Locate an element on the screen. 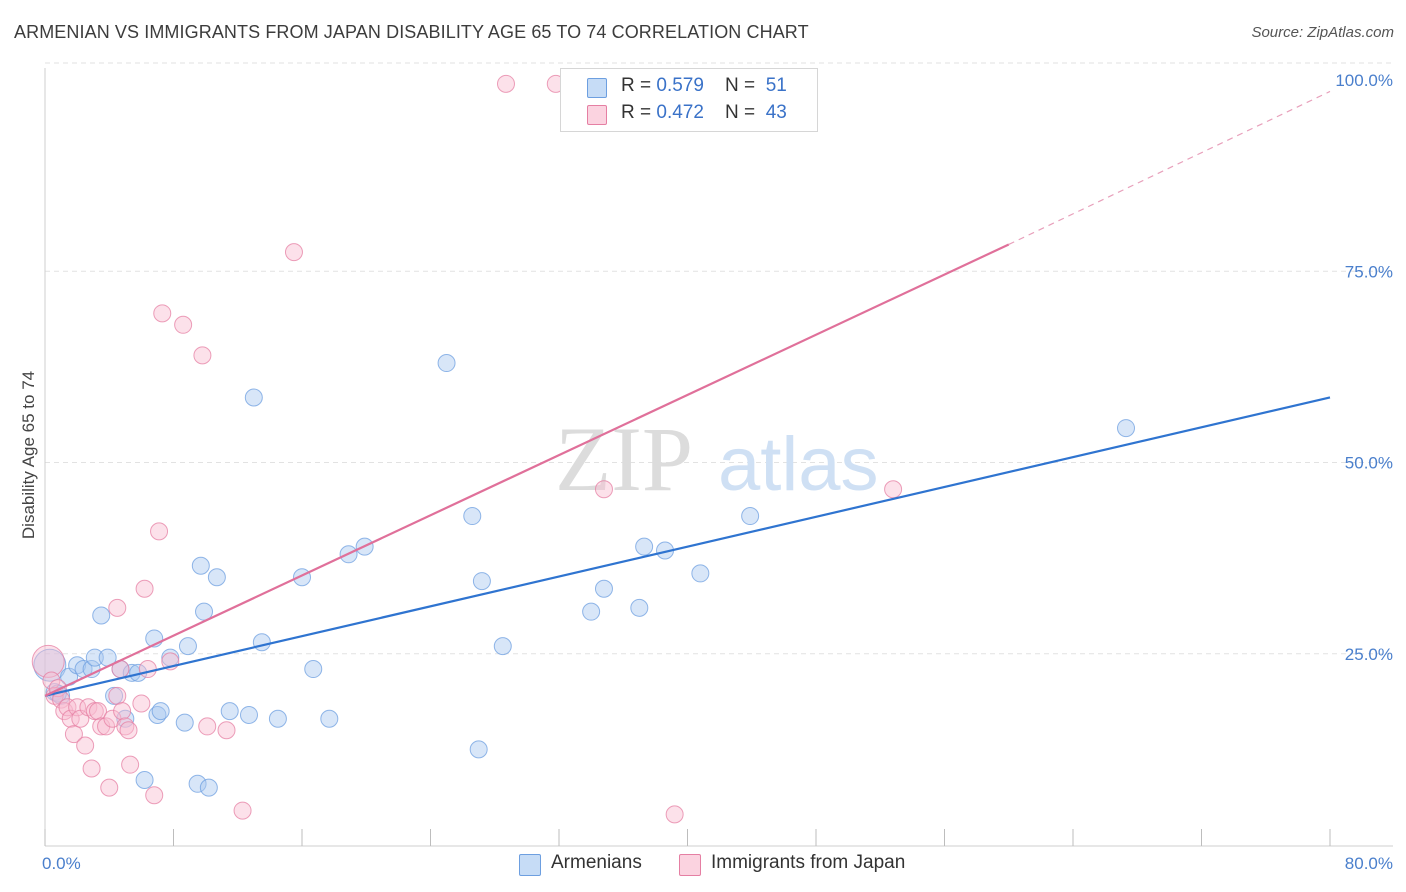 This screenshot has width=1406, height=892. watermark-zip: ZIP is located at coordinates (624, 459).